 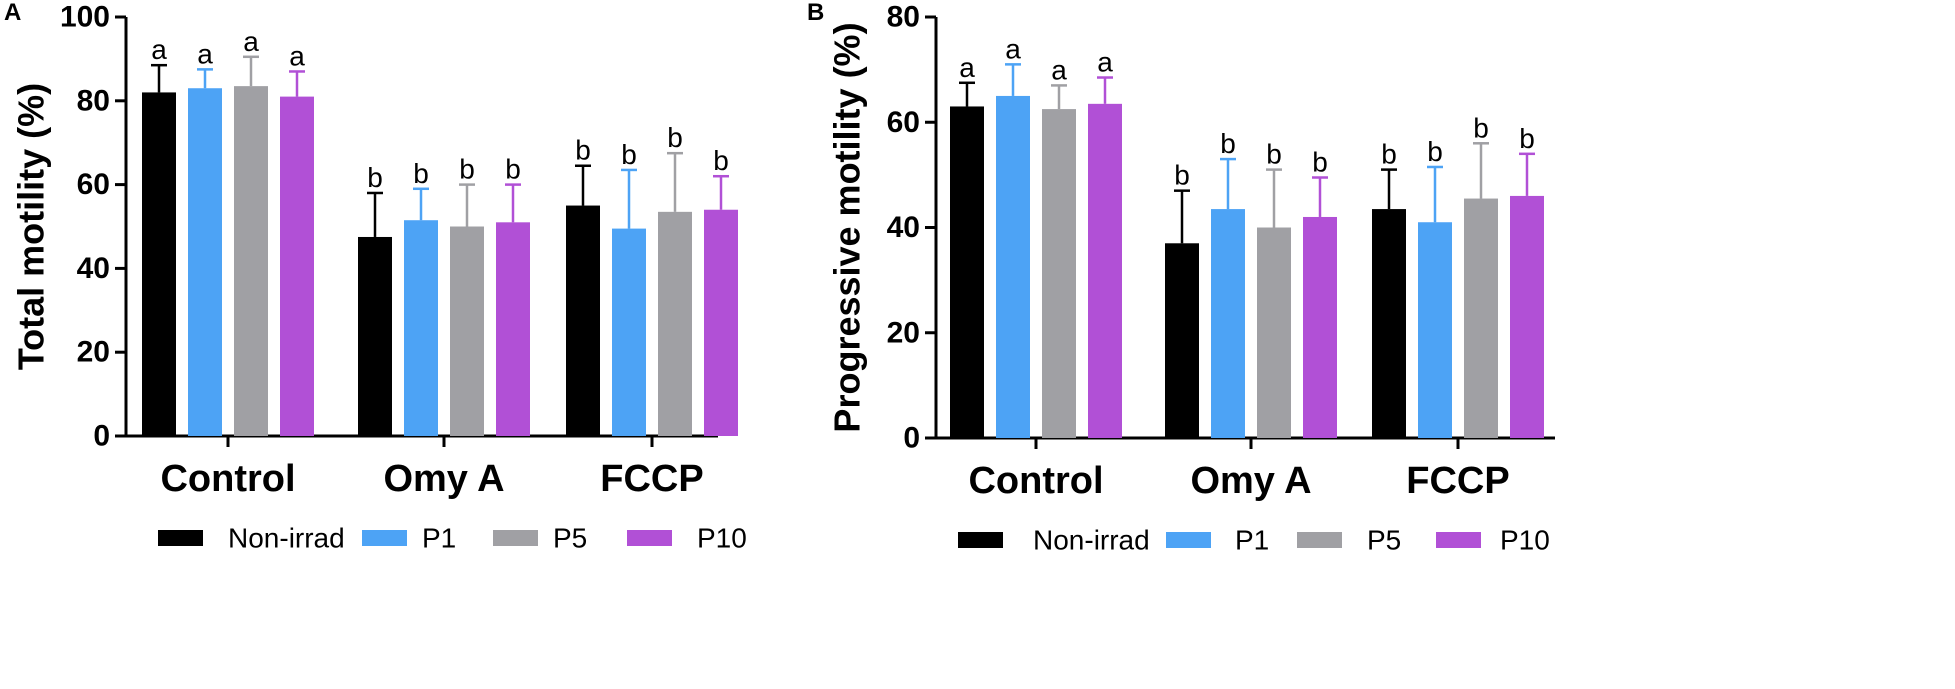 What do you see at coordinates (31, 226) in the screenshot?
I see `y-axis-label: Total motility (%)` at bounding box center [31, 226].